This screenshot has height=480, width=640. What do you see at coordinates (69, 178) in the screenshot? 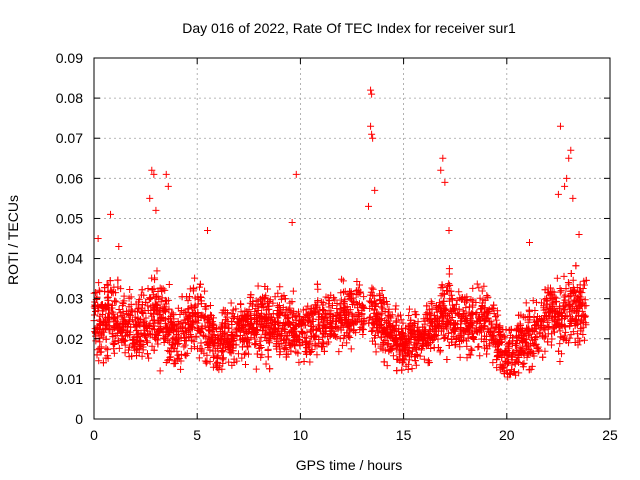
I see `y-tick-label: 0.06` at bounding box center [69, 178].